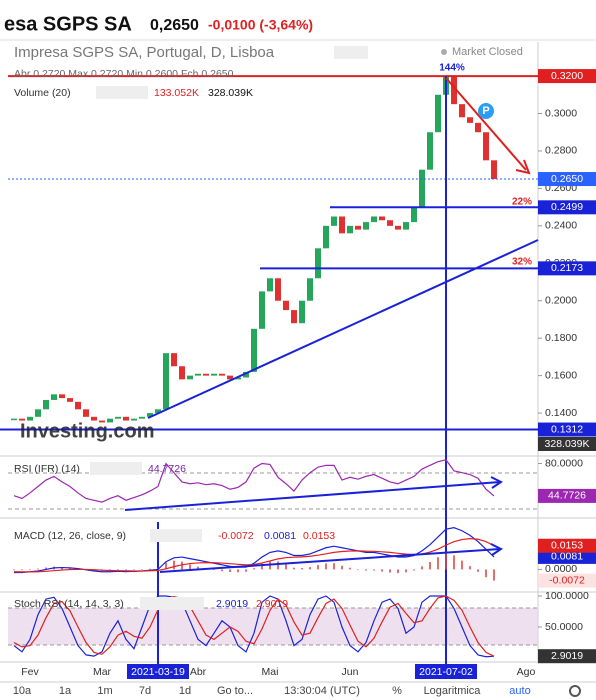 The image size is (596, 700). I want to click on volume-box-label: 328.039K, so click(567, 444).